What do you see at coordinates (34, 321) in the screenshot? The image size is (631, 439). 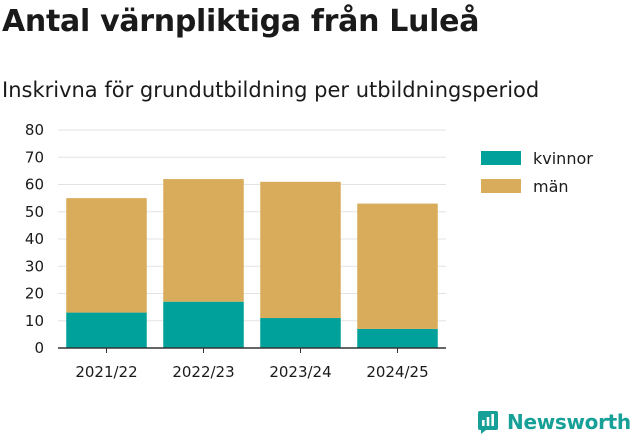 I see `y-tick-label: 10` at bounding box center [34, 321].